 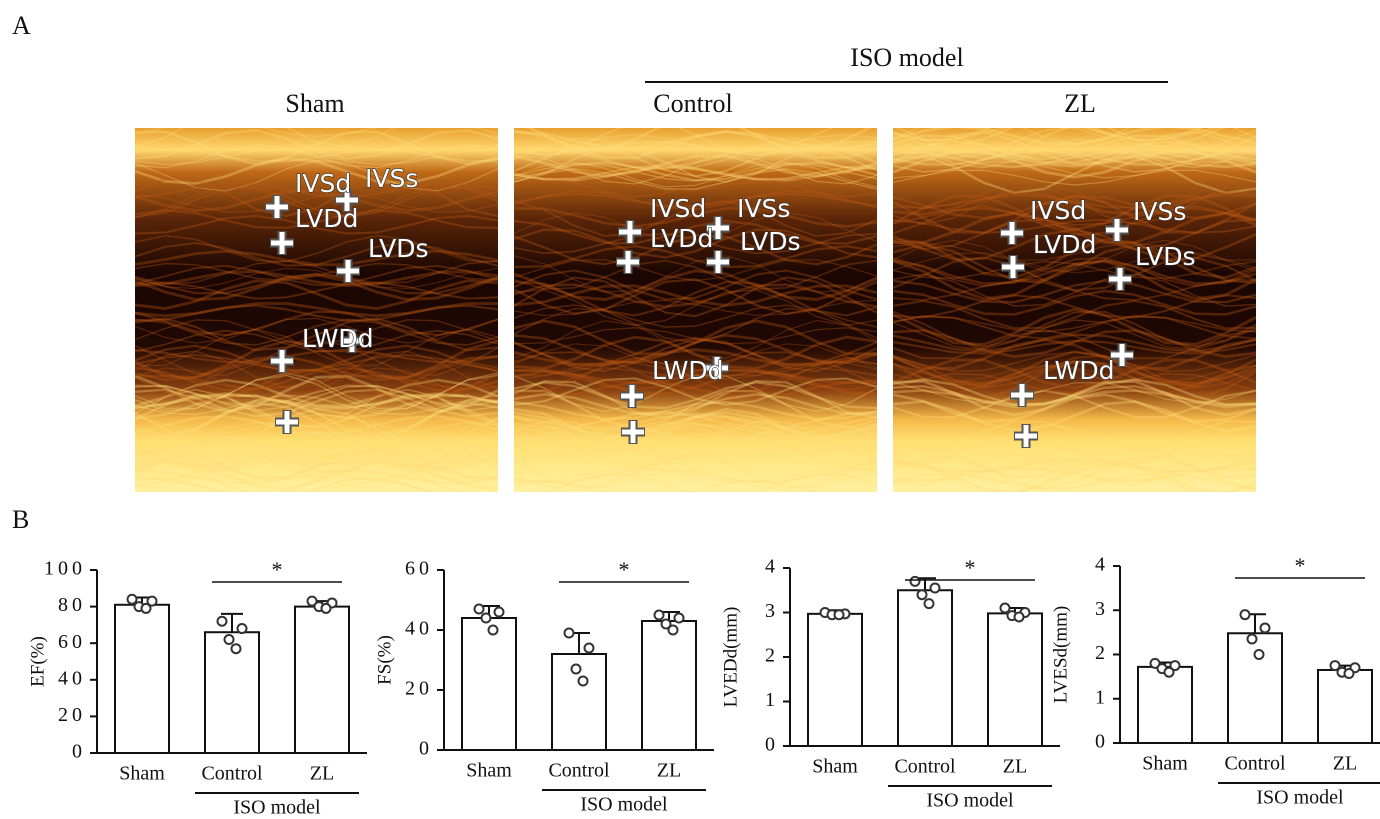 What do you see at coordinates (384, 660) in the screenshot?
I see `y-axis-label: FS(%)` at bounding box center [384, 660].